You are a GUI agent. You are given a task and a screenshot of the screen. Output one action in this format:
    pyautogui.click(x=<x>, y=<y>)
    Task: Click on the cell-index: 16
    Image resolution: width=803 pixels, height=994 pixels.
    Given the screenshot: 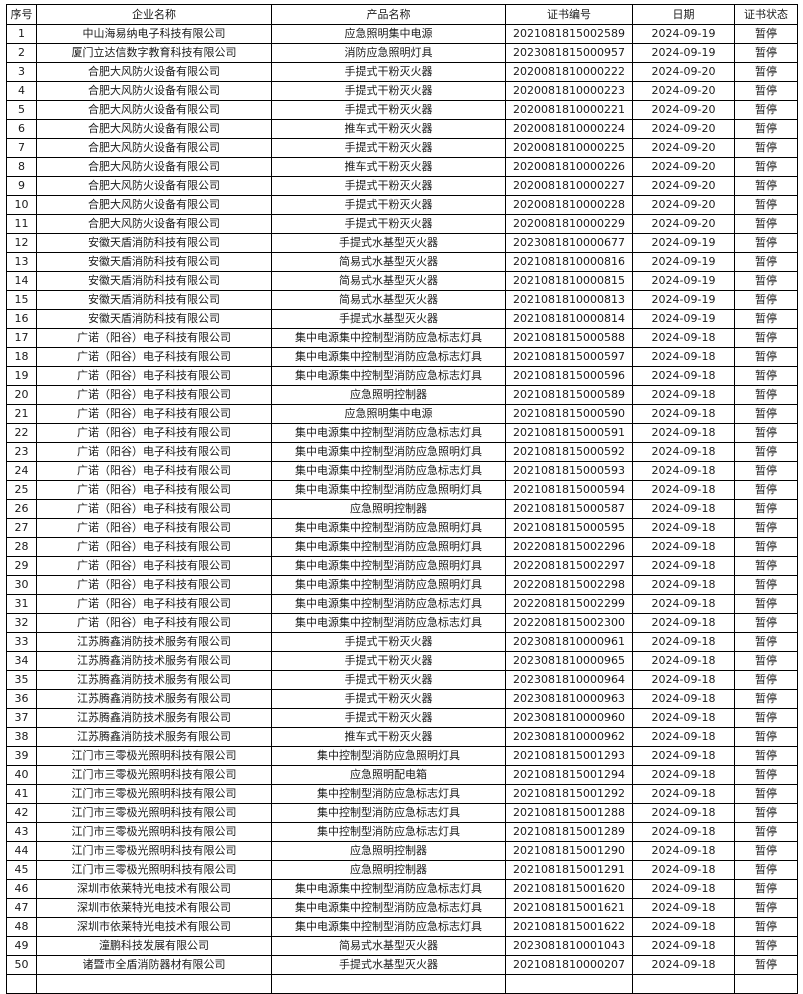 What is the action you would take?
    pyautogui.click(x=21, y=319)
    